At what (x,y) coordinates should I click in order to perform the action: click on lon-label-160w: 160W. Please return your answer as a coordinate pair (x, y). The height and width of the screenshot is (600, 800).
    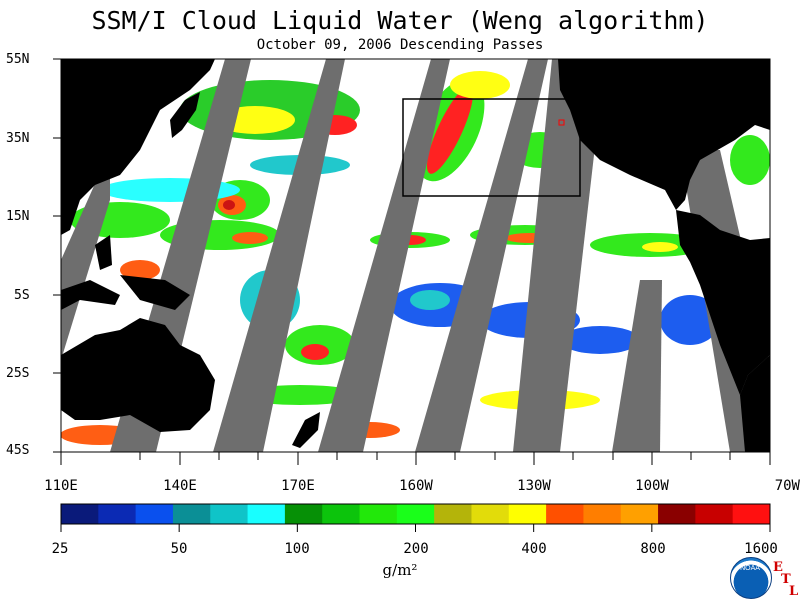
    Looking at the image, I should click on (416, 486).